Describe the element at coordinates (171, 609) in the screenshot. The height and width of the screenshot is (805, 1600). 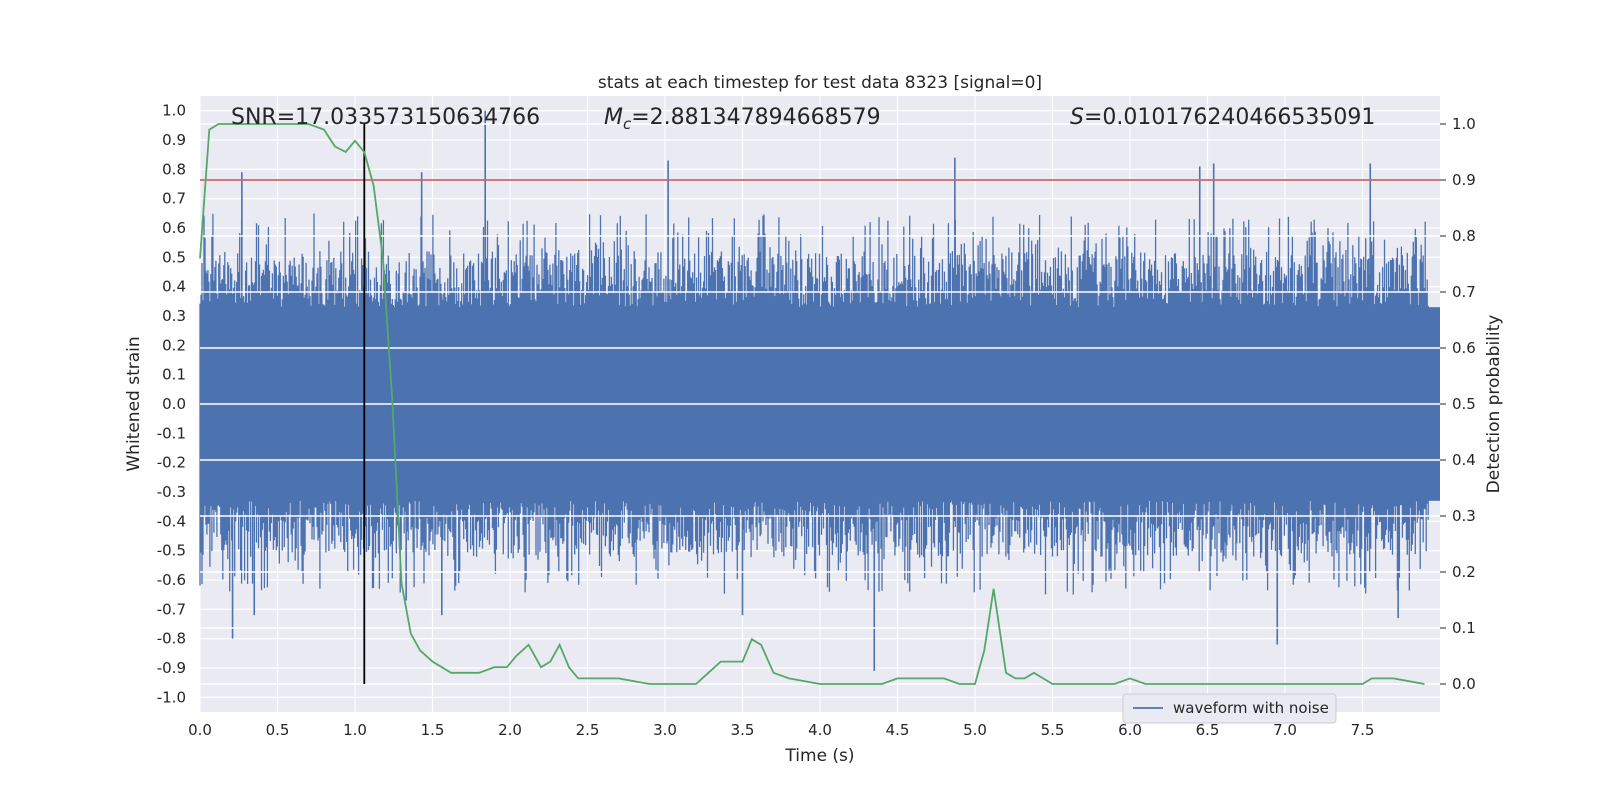
I see `y-tick-label: -0.7` at that location.